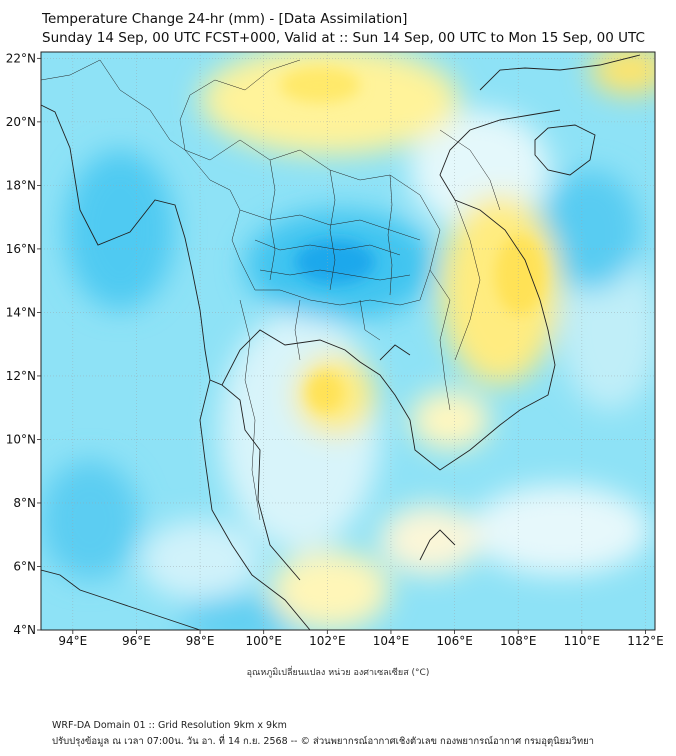  Describe the element at coordinates (24, 503) in the screenshot. I see `lat-label: 8°N` at that location.